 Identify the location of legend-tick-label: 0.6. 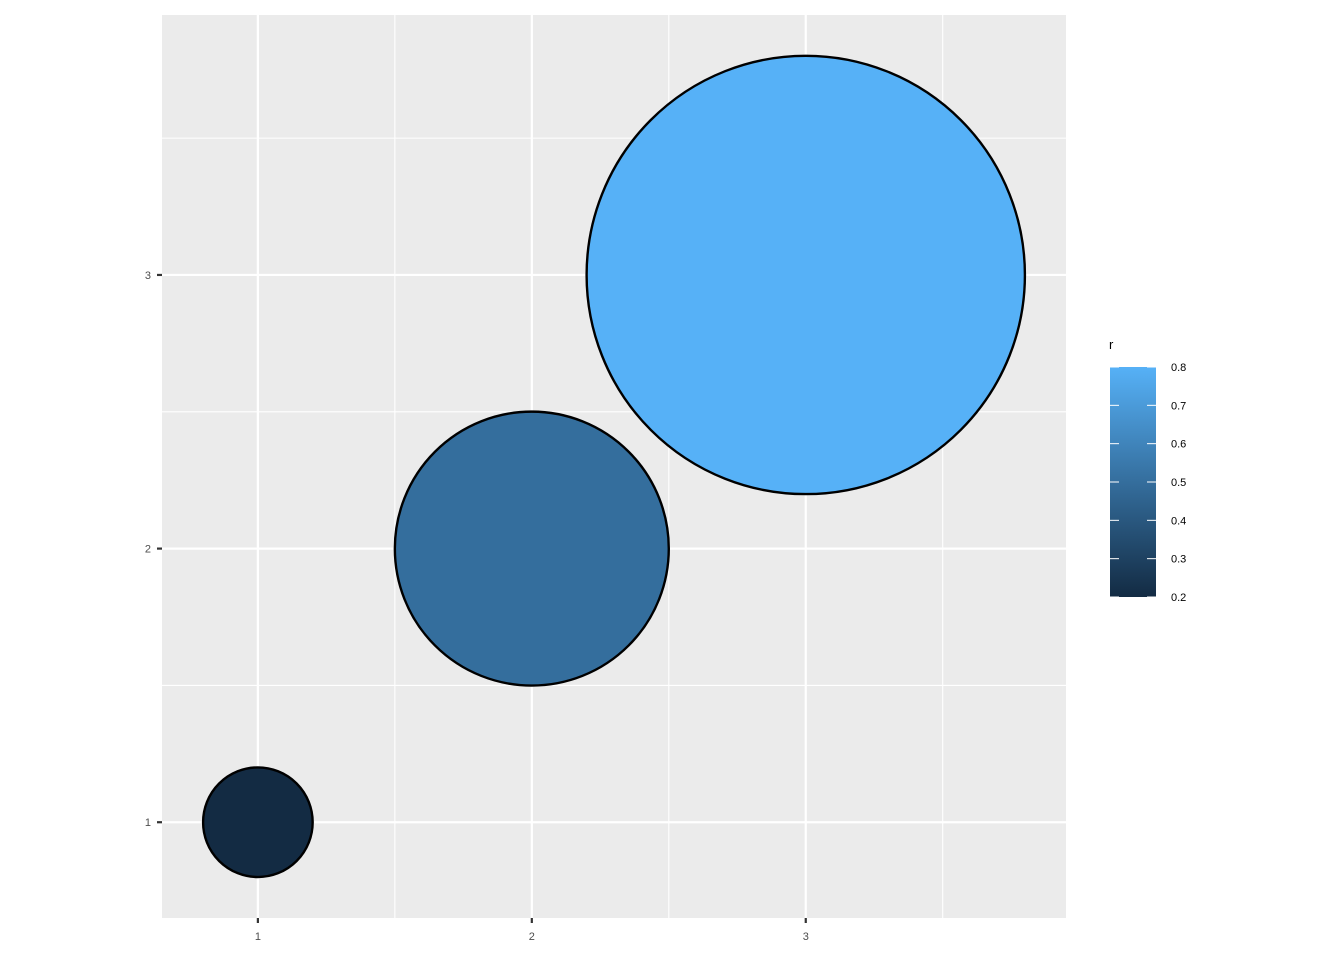
(1178, 445).